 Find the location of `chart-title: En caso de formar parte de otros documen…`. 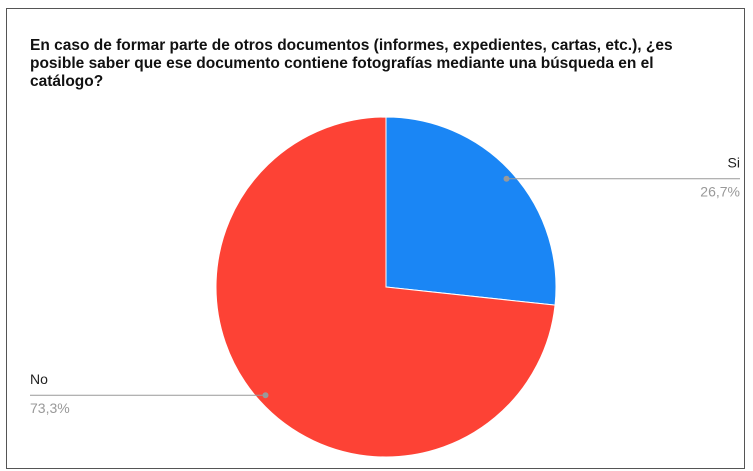

chart-title: En caso de formar parte de otros documen… is located at coordinates (351, 63).